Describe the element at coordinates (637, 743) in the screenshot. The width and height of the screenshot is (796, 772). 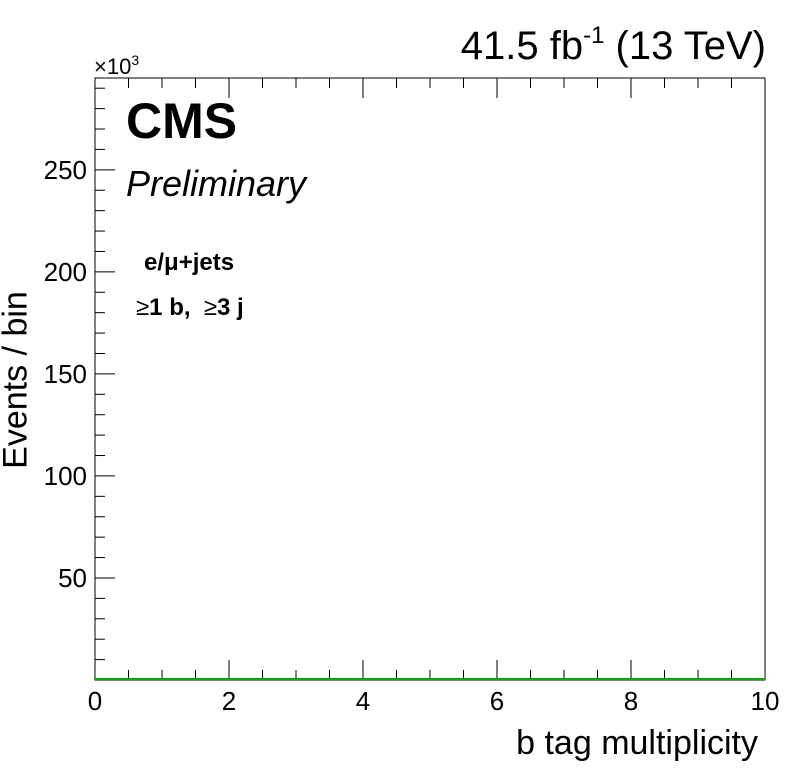
I see `x-axis-label: b tag multiplicity` at that location.